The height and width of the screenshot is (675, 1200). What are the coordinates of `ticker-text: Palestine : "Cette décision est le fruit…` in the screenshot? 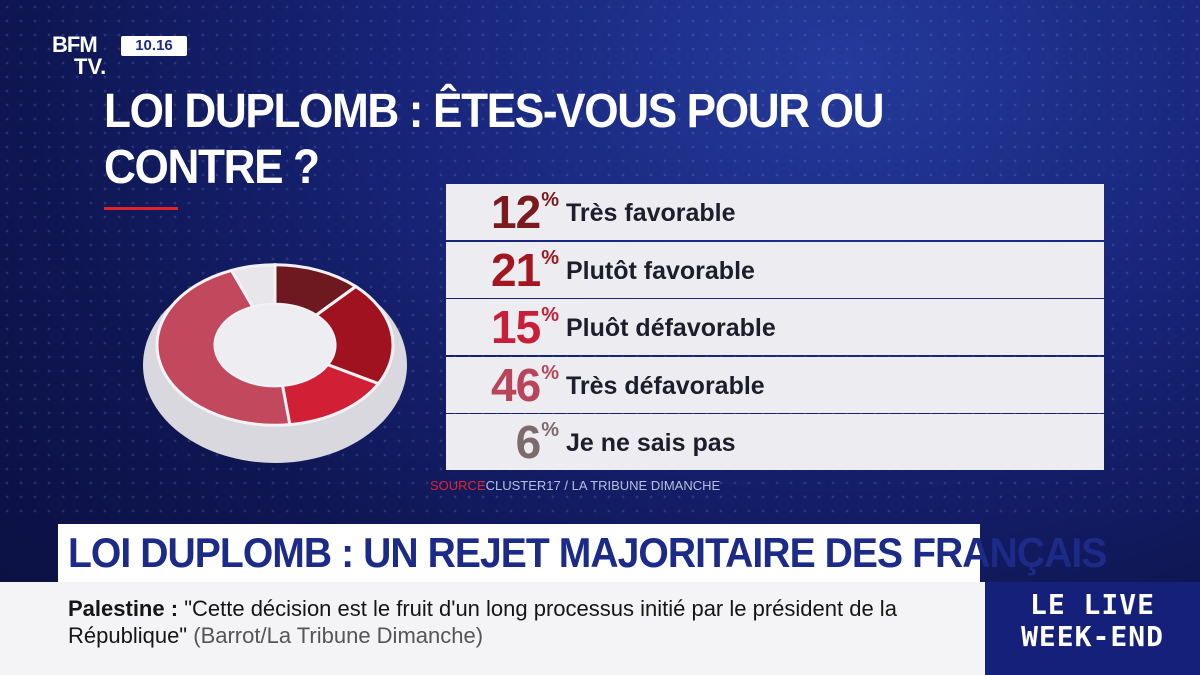 It's located at (518, 622).